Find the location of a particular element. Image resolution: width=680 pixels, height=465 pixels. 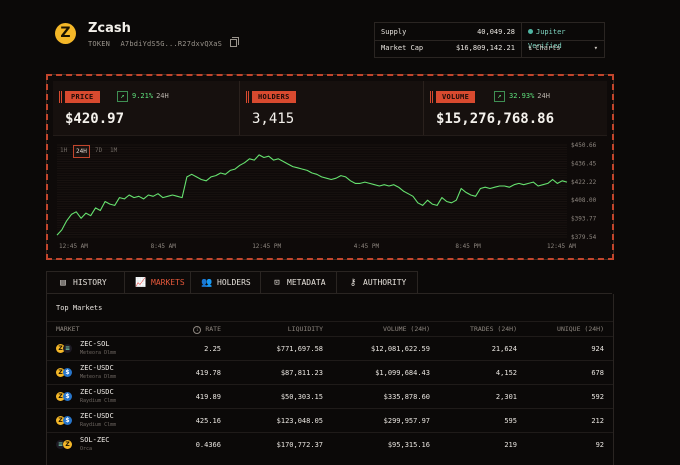

supply-label: Supply is located at coordinates (394, 32).